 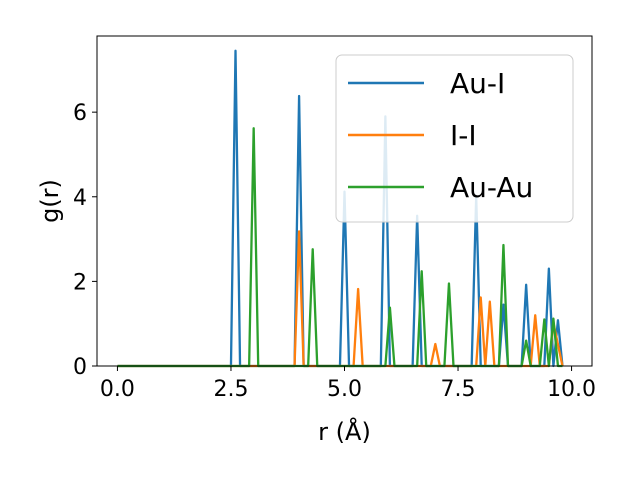 I want to click on x-axis-label: r (Å), so click(x=344, y=431).